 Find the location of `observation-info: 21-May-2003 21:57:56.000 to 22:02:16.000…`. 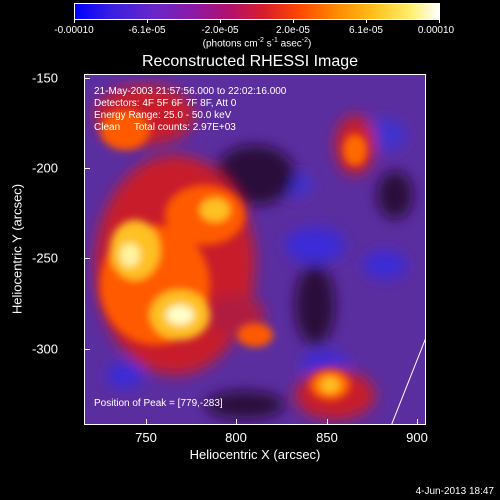

observation-info: 21-May-2003 21:57:56.000 to 22:02:16.000… is located at coordinates (190, 110).